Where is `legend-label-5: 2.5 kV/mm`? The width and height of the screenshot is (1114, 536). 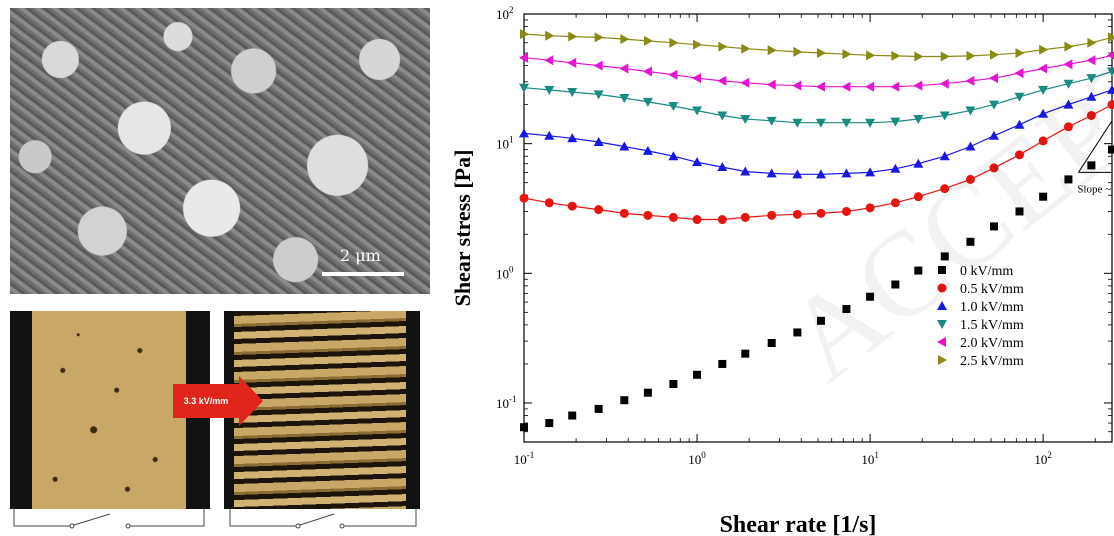 legend-label-5: 2.5 kV/mm is located at coordinates (992, 361).